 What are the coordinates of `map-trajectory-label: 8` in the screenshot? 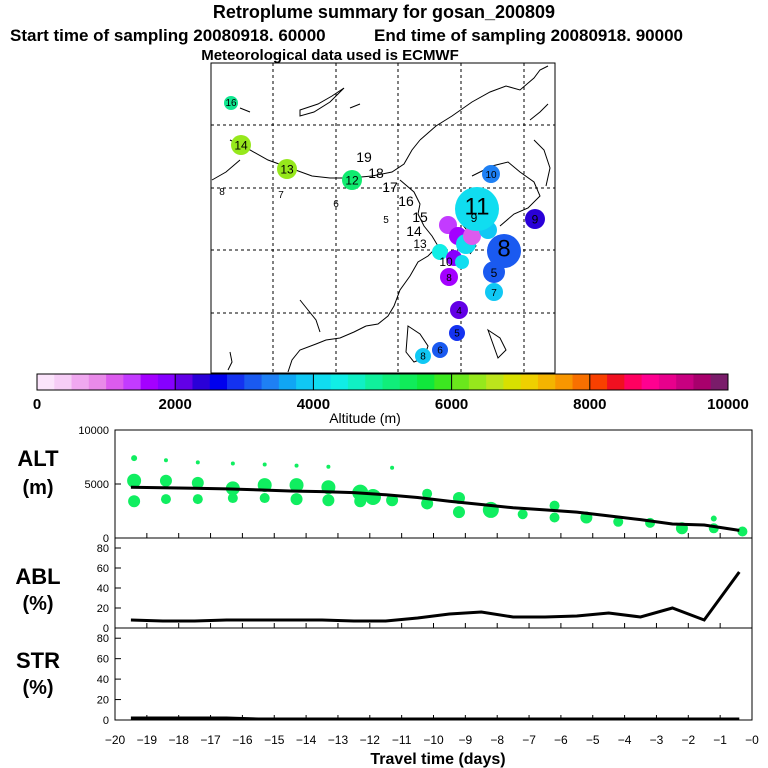 It's located at (222, 192).